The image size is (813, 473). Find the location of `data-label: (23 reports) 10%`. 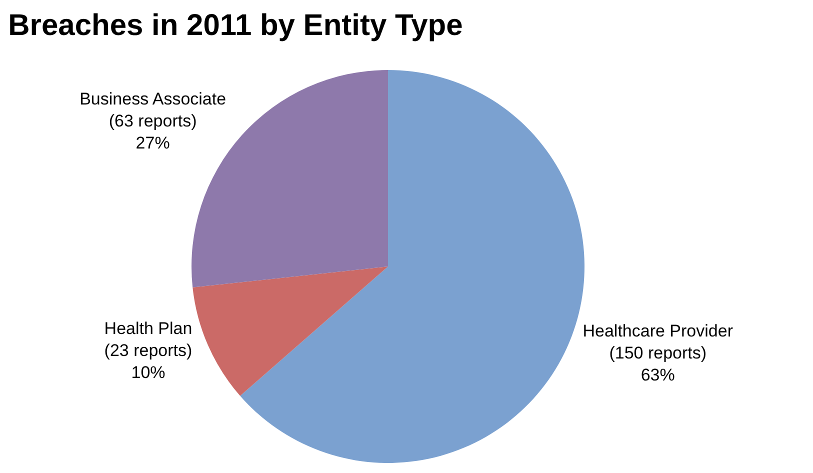

data-label: (23 reports) 10% is located at coordinates (148, 361).